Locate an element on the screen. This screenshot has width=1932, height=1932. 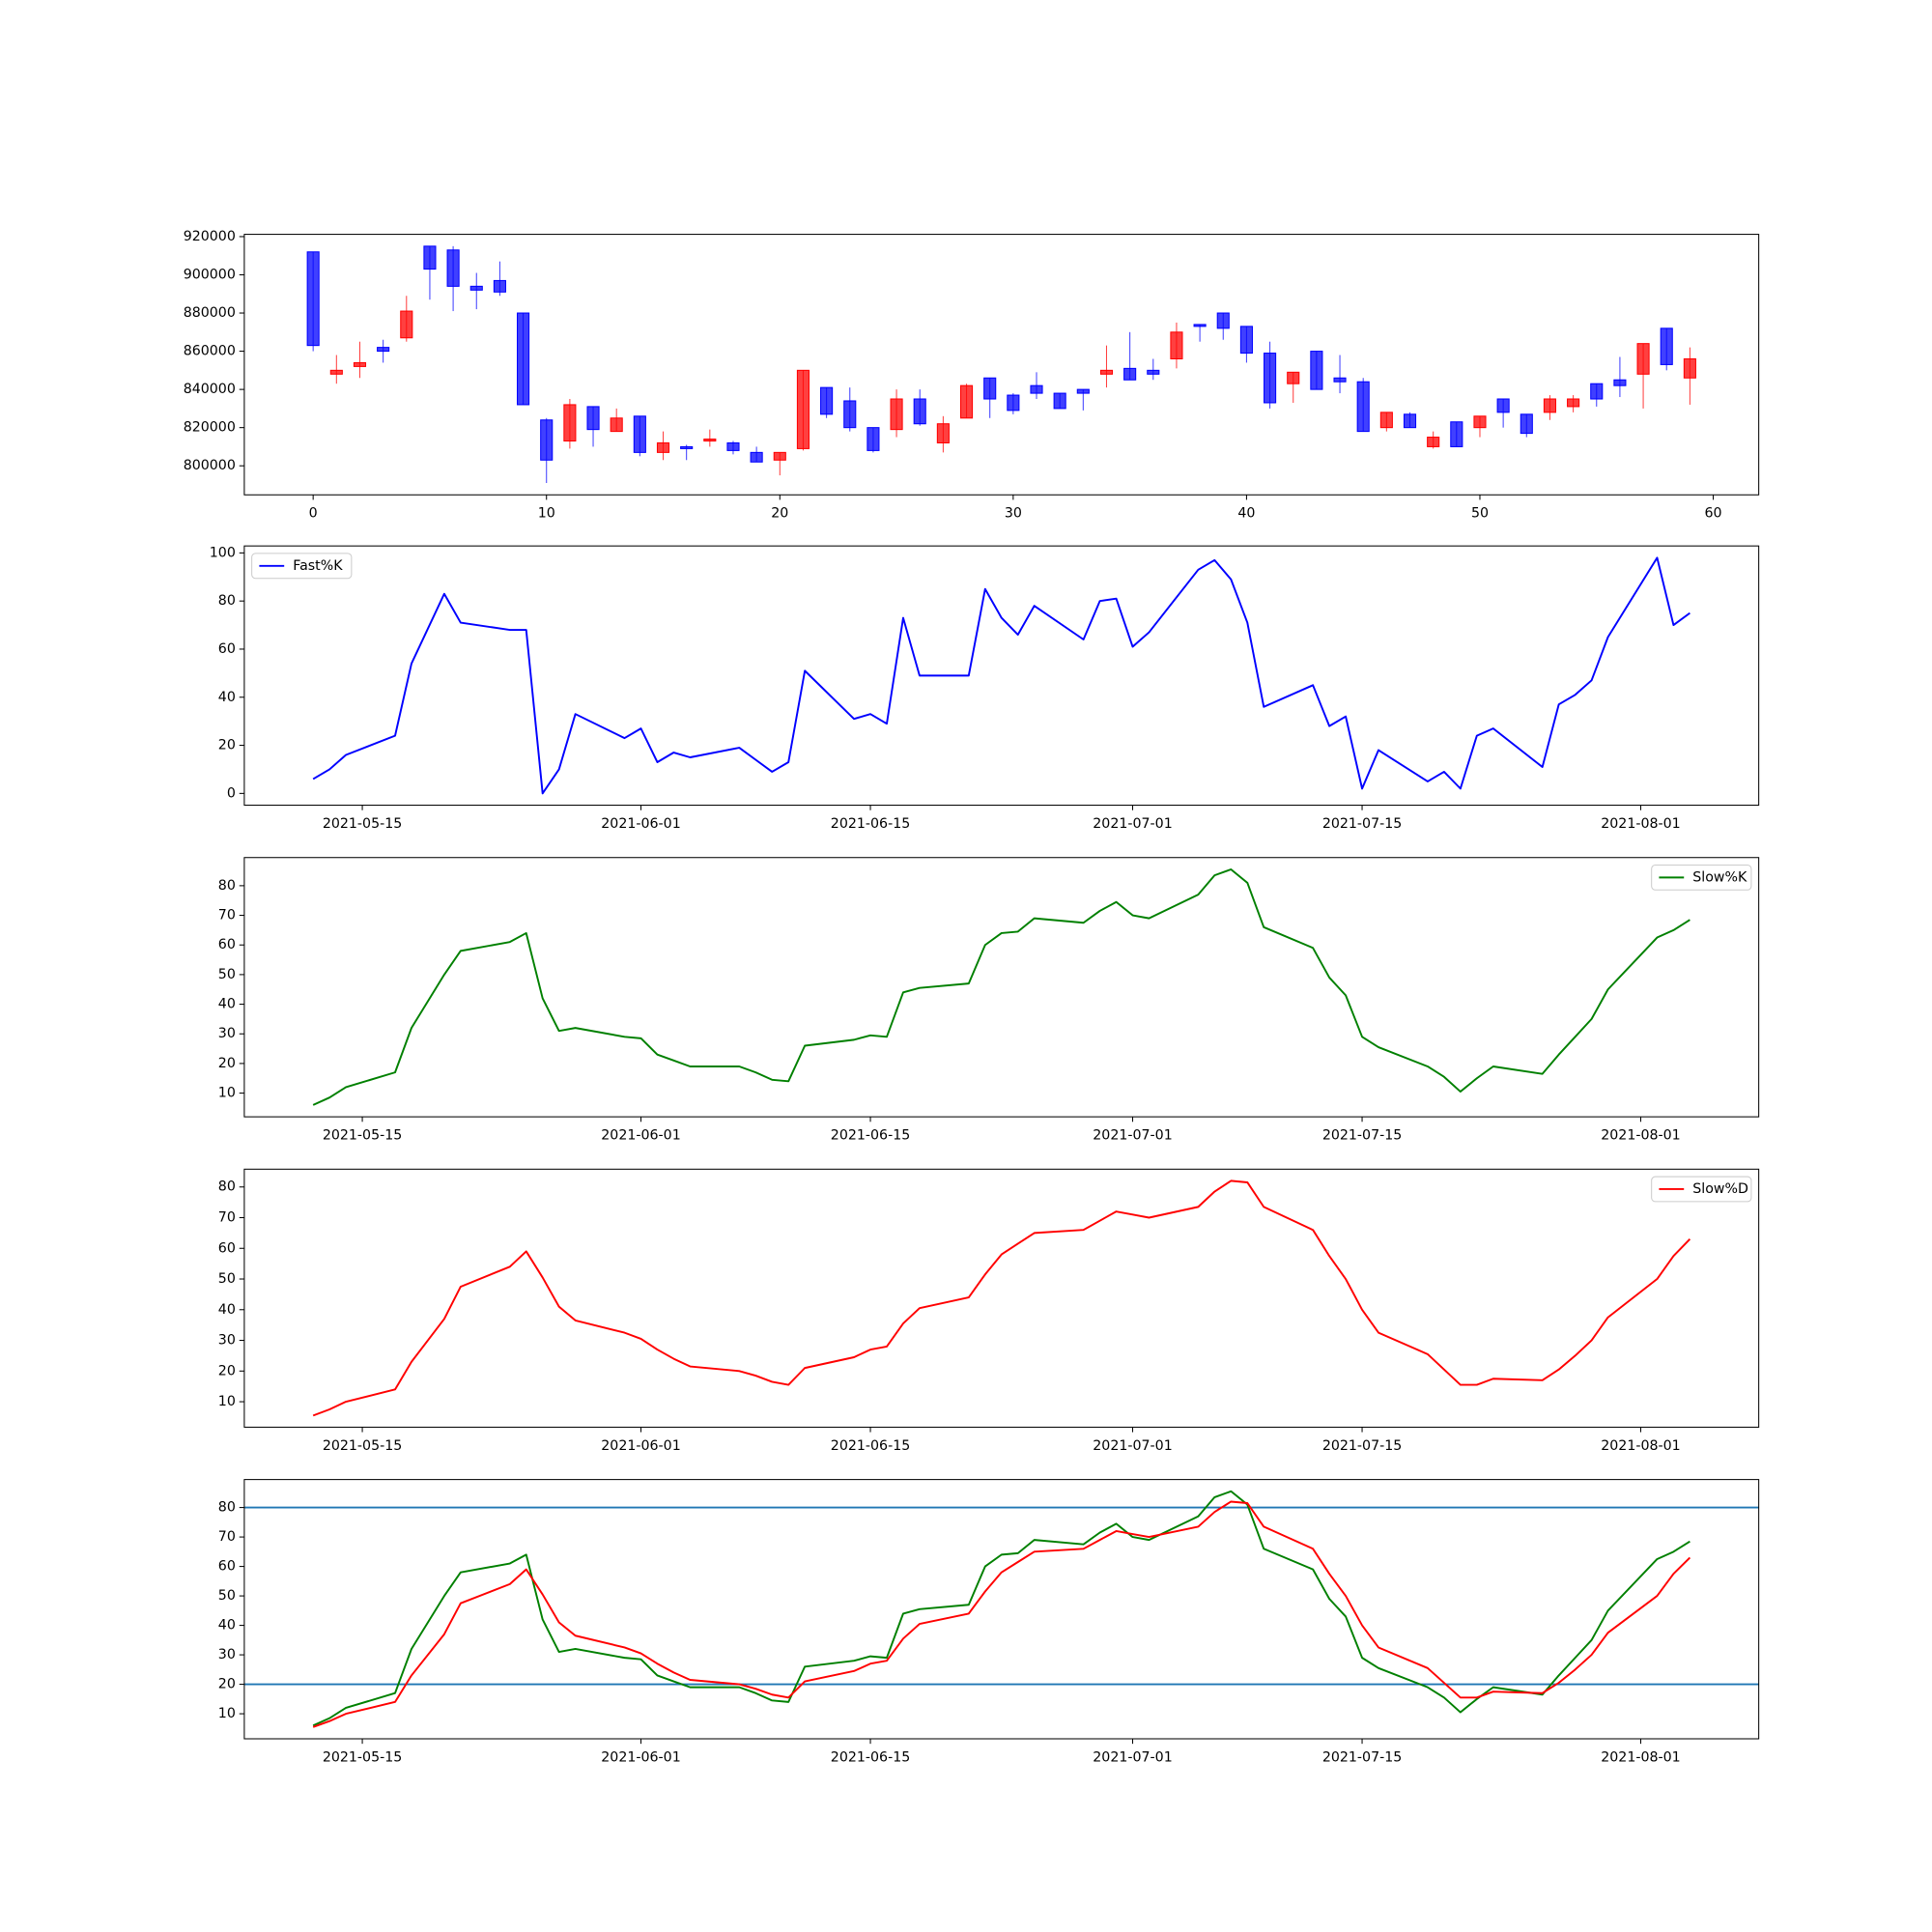
y-tick-label: 840000 is located at coordinates (210, 389).